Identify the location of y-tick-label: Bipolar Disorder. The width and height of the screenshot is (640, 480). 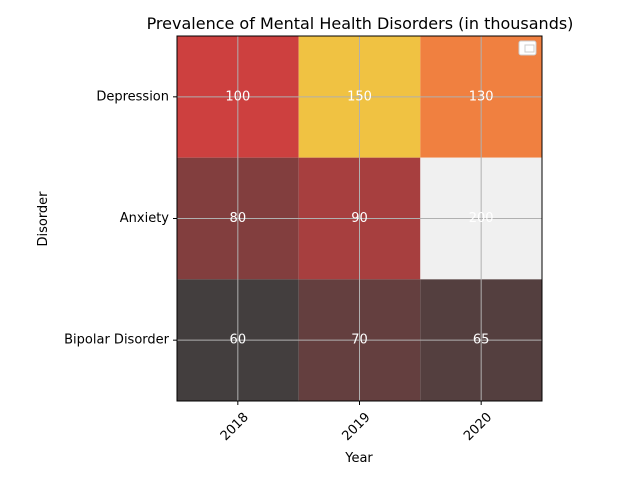
(117, 340).